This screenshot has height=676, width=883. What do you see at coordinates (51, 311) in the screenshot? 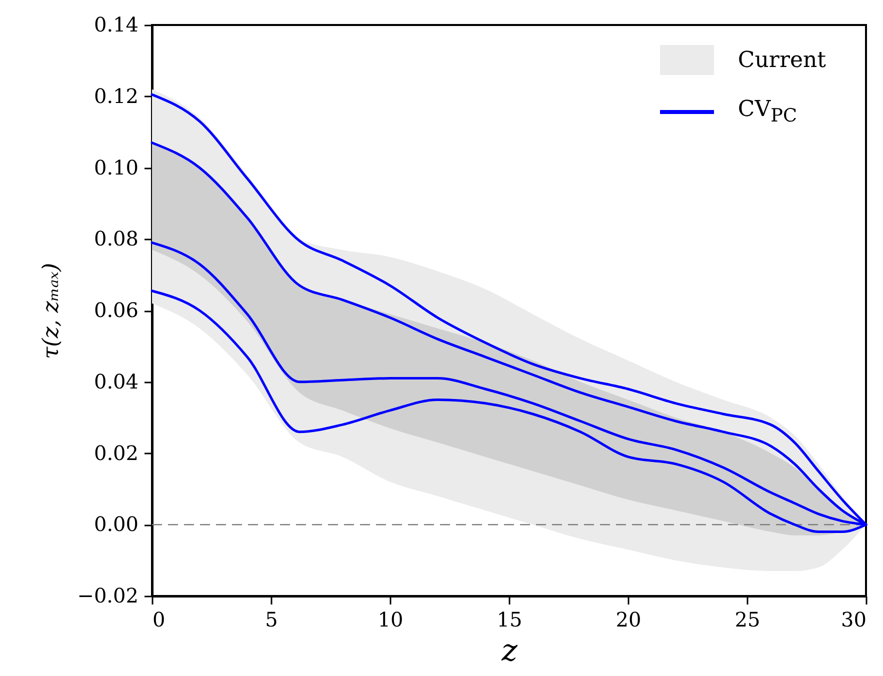
I see `y-axis-title: τ(z, zₘₐₓ)` at bounding box center [51, 311].